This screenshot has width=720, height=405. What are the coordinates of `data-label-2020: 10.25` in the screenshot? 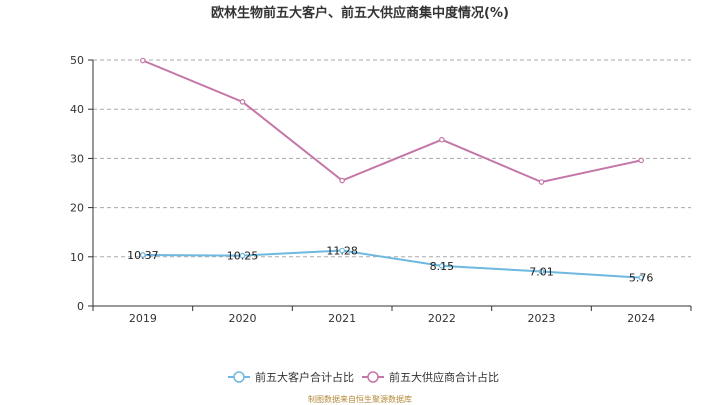 It's located at (243, 256).